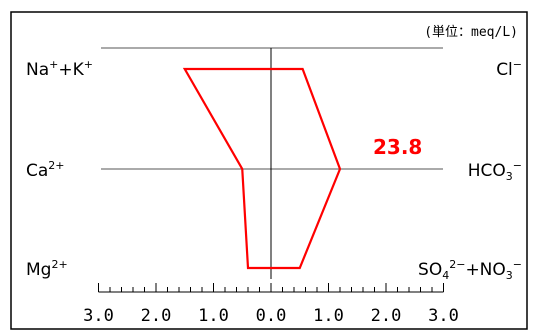 This screenshot has width=538, height=333. What do you see at coordinates (471, 32) in the screenshot?
I see `unit-label: (単位：meq/L)` at bounding box center [471, 32].